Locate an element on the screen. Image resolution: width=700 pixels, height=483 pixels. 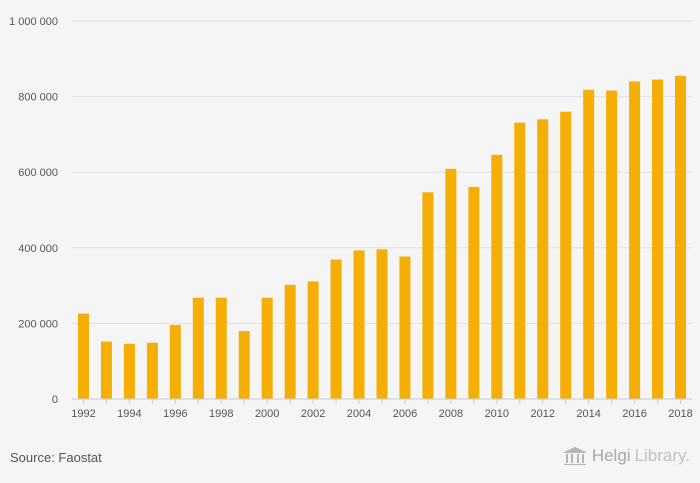
brand-name-part1: Helgi is located at coordinates (611, 455).